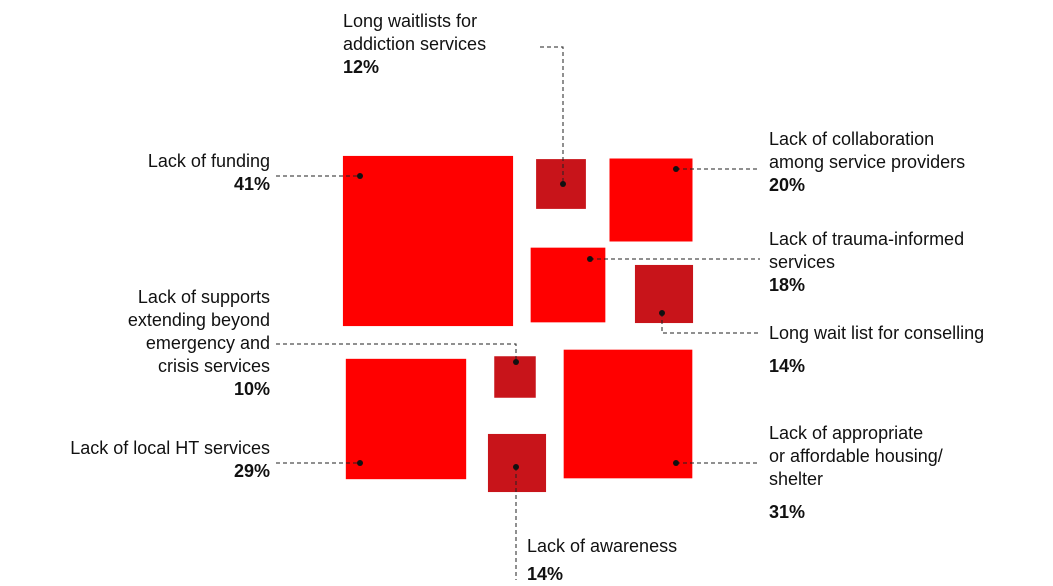 The height and width of the screenshot is (586, 1053). Describe the element at coordinates (787, 185) in the screenshot. I see `value-label: 20%` at that location.